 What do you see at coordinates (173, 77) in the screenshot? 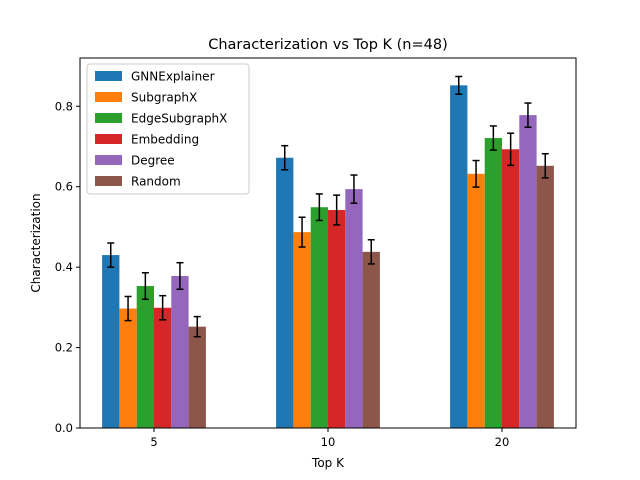
I see `legend-label: GNNExplainer` at bounding box center [173, 77].